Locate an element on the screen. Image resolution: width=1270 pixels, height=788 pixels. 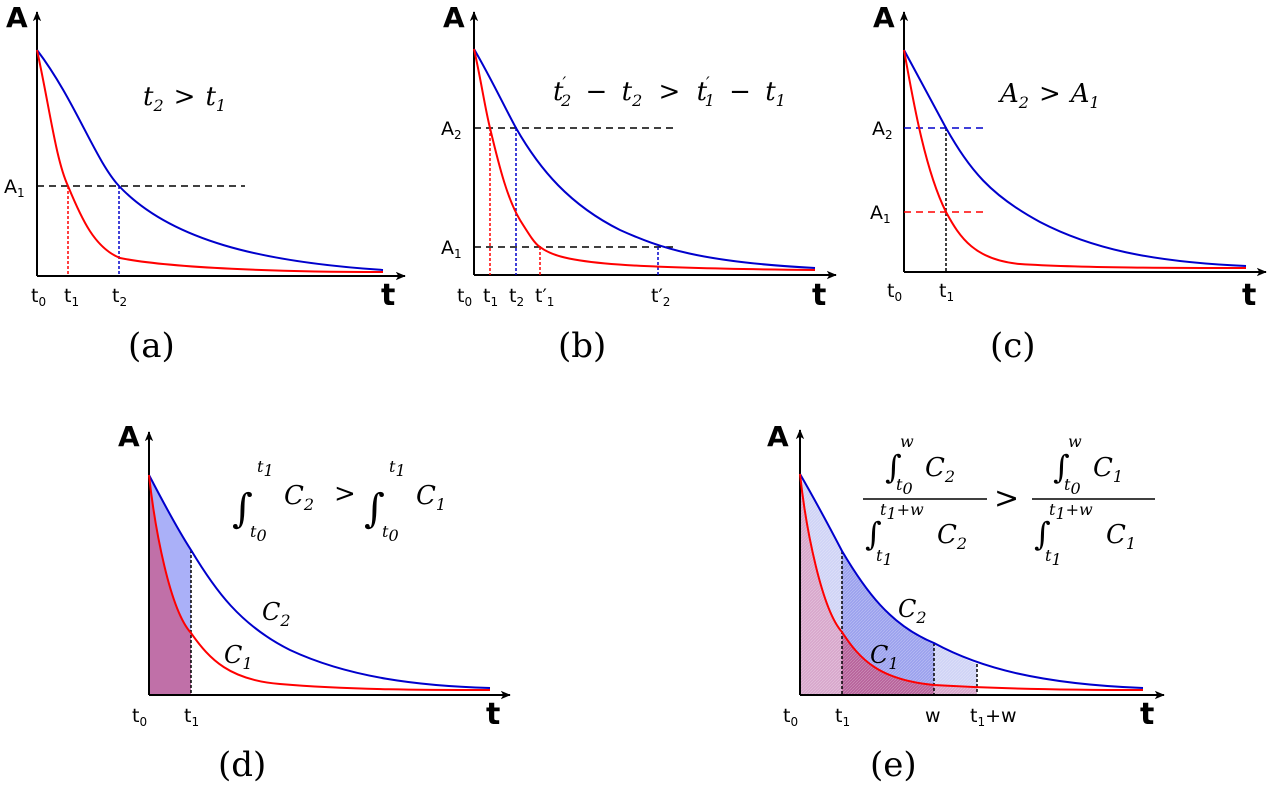
panel-c: A t A2 A1 t0 t1 A2 > A1 (c) is located at coordinates (1068, 183).